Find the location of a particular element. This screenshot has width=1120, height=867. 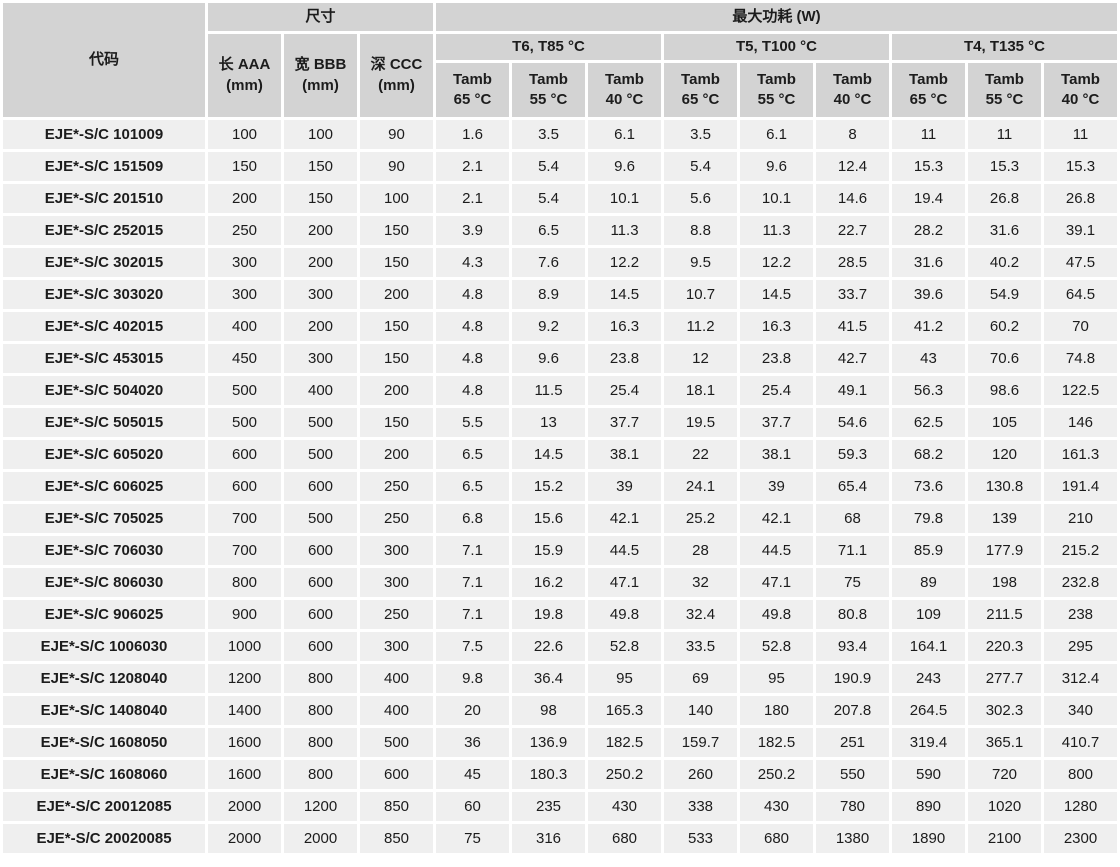

dimension-cell: 900 is located at coordinates (244, 614).